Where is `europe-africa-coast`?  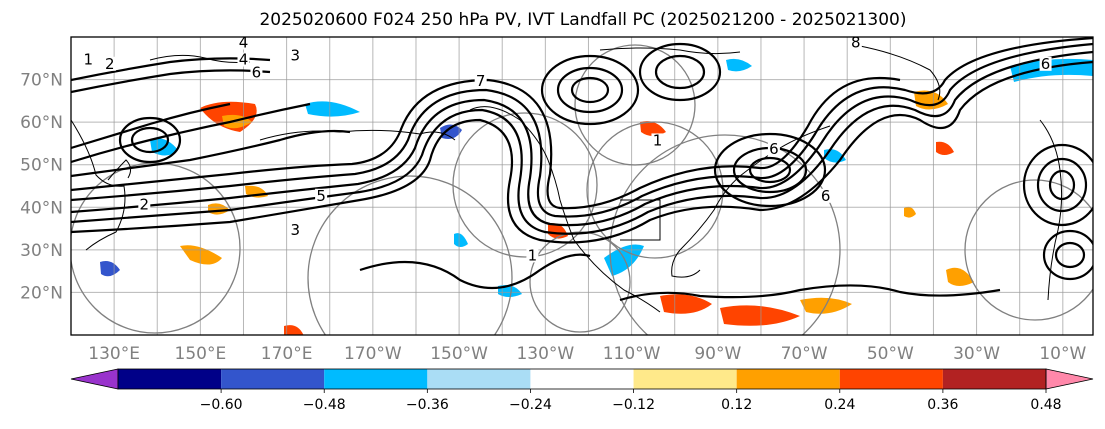 europe-africa-coast is located at coordinates (1051, 210).